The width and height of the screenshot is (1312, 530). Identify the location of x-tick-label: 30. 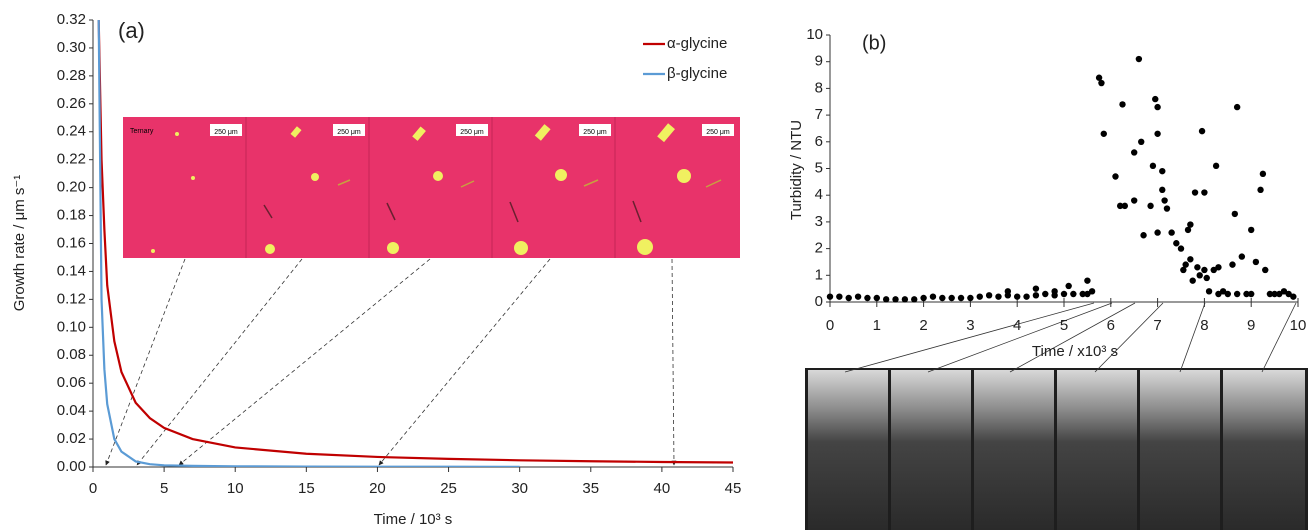
(519, 488).